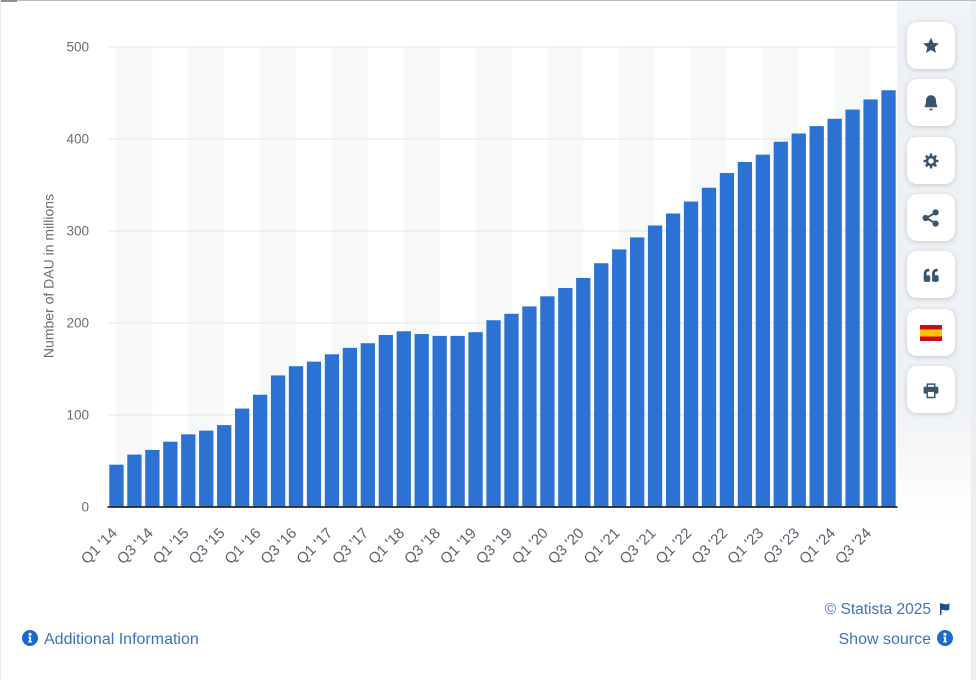  Describe the element at coordinates (99, 546) in the screenshot. I see `svg-text: Q1 '14` at that location.